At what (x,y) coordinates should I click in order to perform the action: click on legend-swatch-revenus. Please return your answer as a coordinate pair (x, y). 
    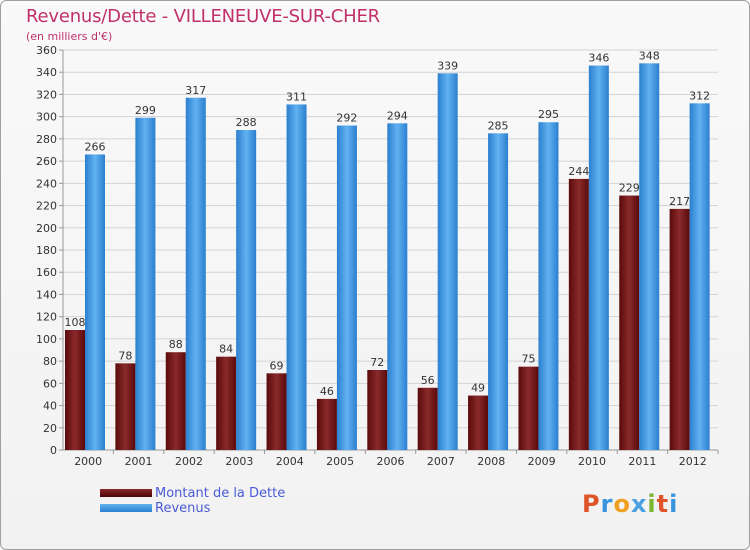
    Looking at the image, I should click on (126, 508).